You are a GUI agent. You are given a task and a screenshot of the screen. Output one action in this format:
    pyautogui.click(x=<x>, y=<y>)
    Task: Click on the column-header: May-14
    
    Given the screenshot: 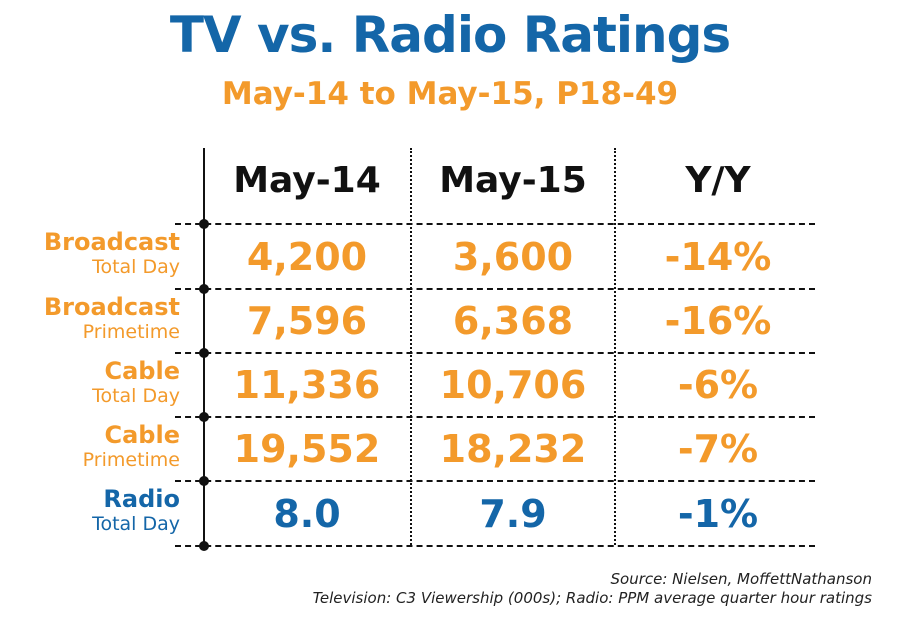 What is the action you would take?
    pyautogui.click(x=307, y=180)
    